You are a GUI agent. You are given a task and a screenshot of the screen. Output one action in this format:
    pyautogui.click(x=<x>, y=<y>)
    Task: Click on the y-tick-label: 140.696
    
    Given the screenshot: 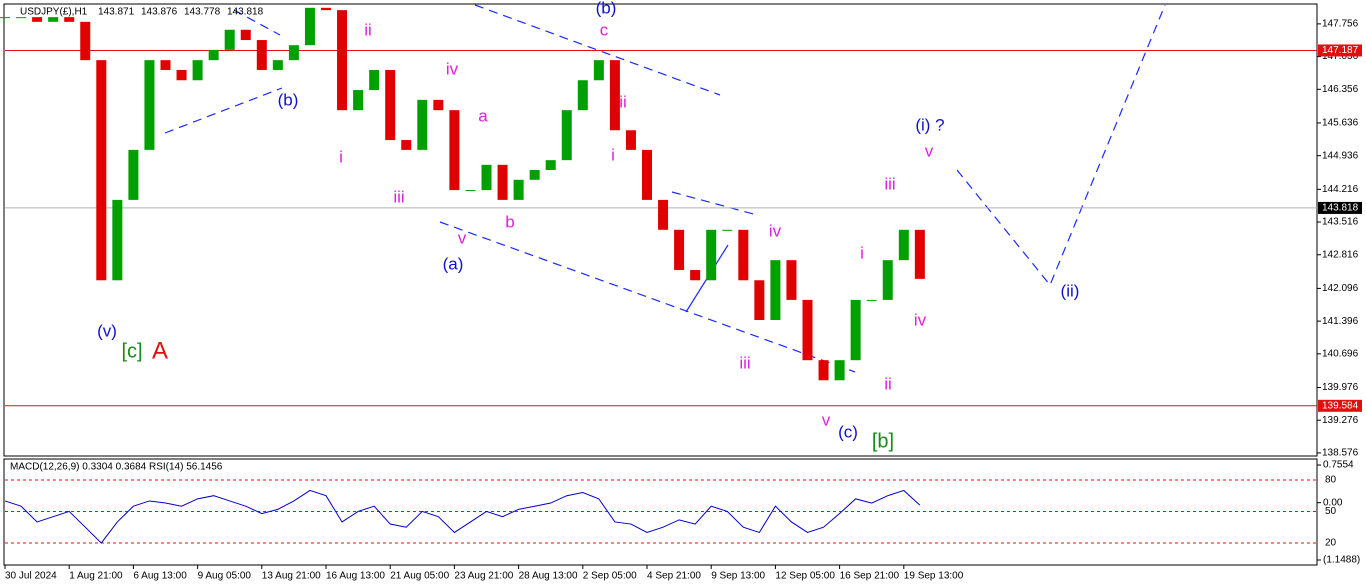 What is the action you would take?
    pyautogui.click(x=1340, y=353)
    